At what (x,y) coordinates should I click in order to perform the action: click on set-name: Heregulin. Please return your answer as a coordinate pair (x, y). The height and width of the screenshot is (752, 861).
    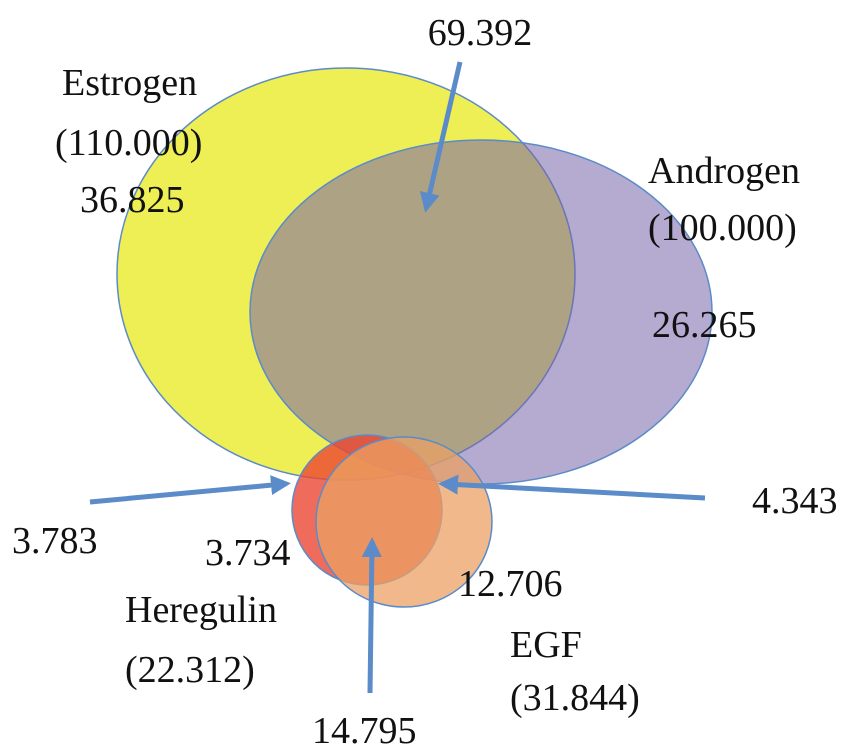
    Looking at the image, I should click on (201, 610).